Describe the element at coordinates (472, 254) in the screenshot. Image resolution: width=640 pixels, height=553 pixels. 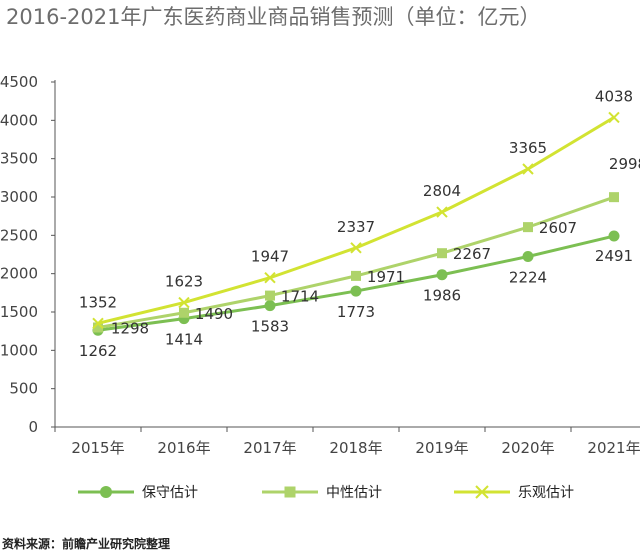
I see `data-label: 2267` at that location.